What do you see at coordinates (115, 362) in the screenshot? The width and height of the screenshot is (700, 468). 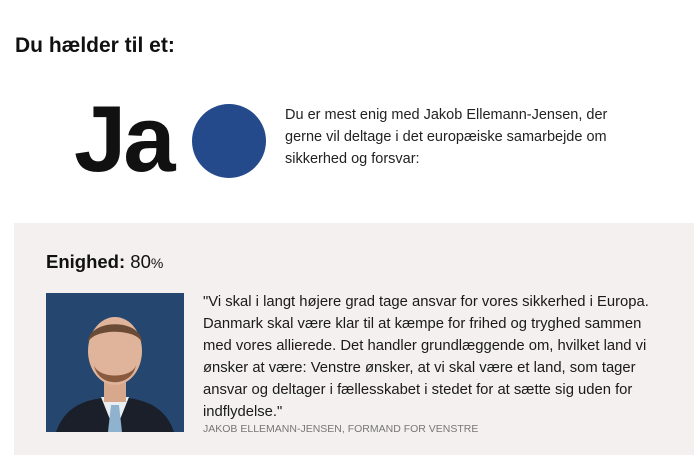 I see `politician-photo` at bounding box center [115, 362].